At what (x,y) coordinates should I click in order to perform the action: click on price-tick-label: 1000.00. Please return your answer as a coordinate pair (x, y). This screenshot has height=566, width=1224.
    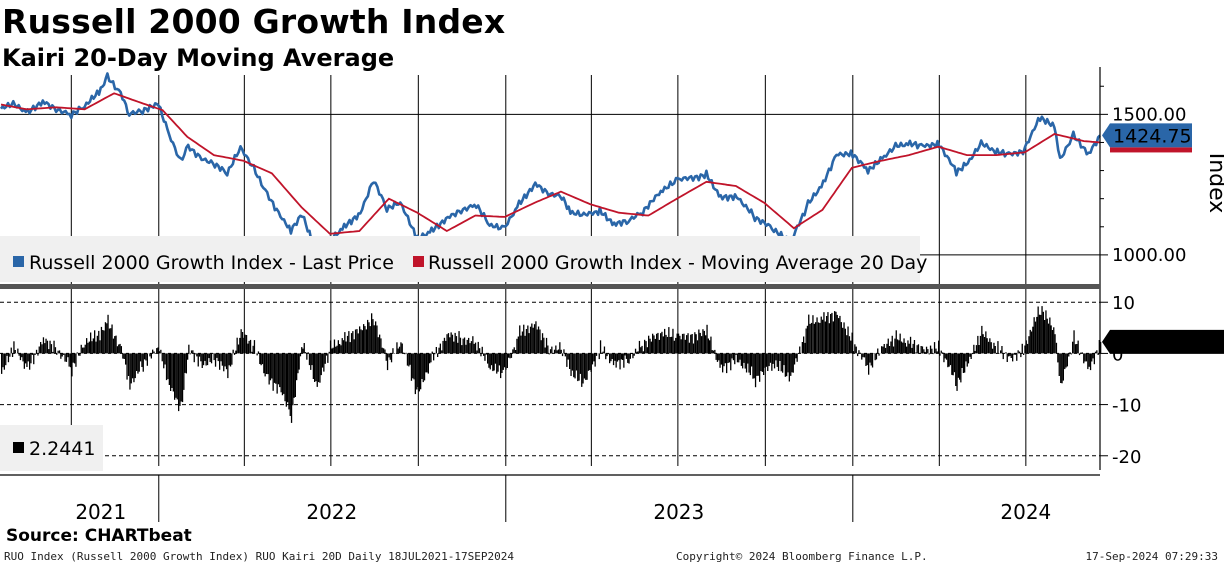
    Looking at the image, I should click on (1149, 255).